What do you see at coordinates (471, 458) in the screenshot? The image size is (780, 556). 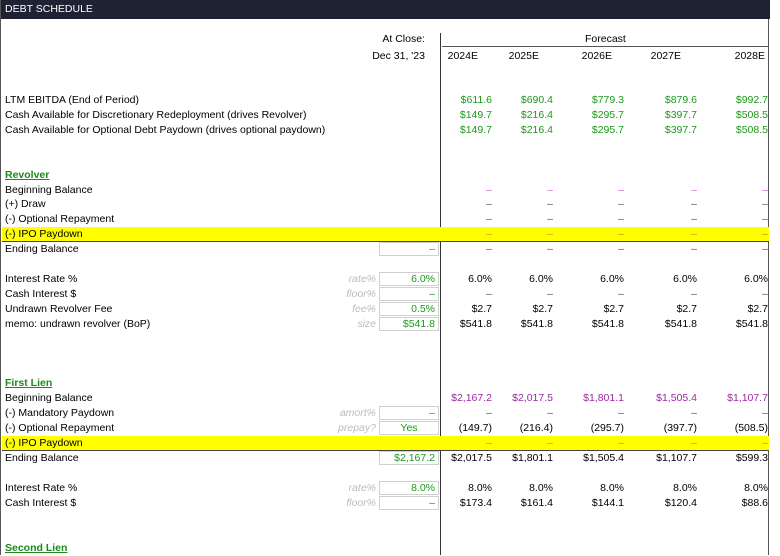 I see `cell-2024: $2,017.5` at bounding box center [471, 458].